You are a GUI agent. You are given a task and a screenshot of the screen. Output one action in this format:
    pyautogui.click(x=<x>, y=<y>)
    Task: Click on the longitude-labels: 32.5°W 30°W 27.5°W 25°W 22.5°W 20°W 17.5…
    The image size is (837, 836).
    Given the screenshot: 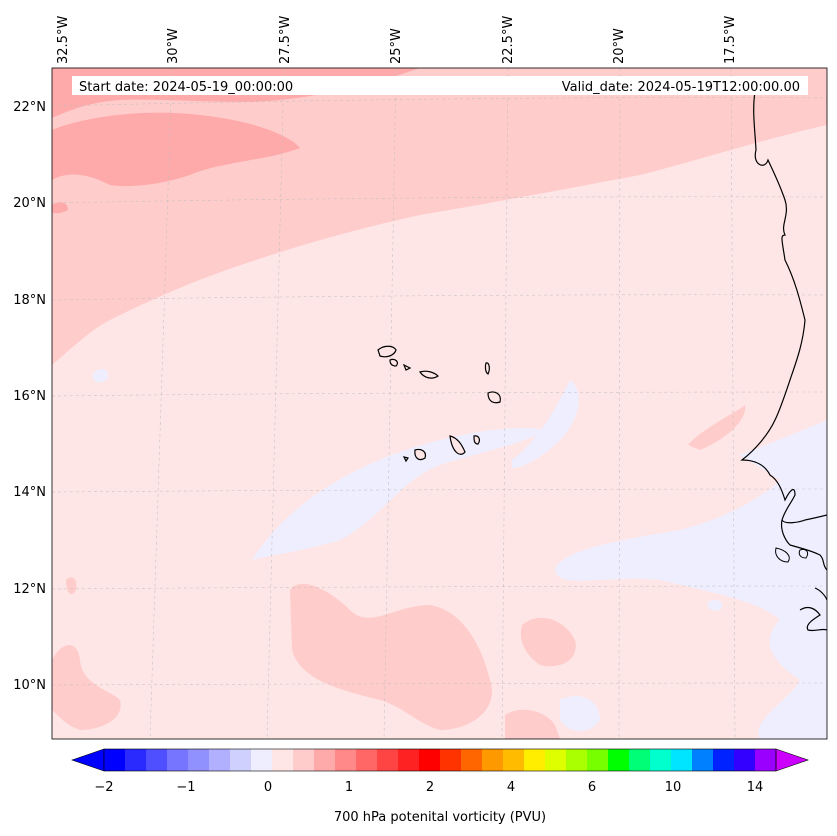 What is the action you would take?
    pyautogui.click(x=397, y=40)
    